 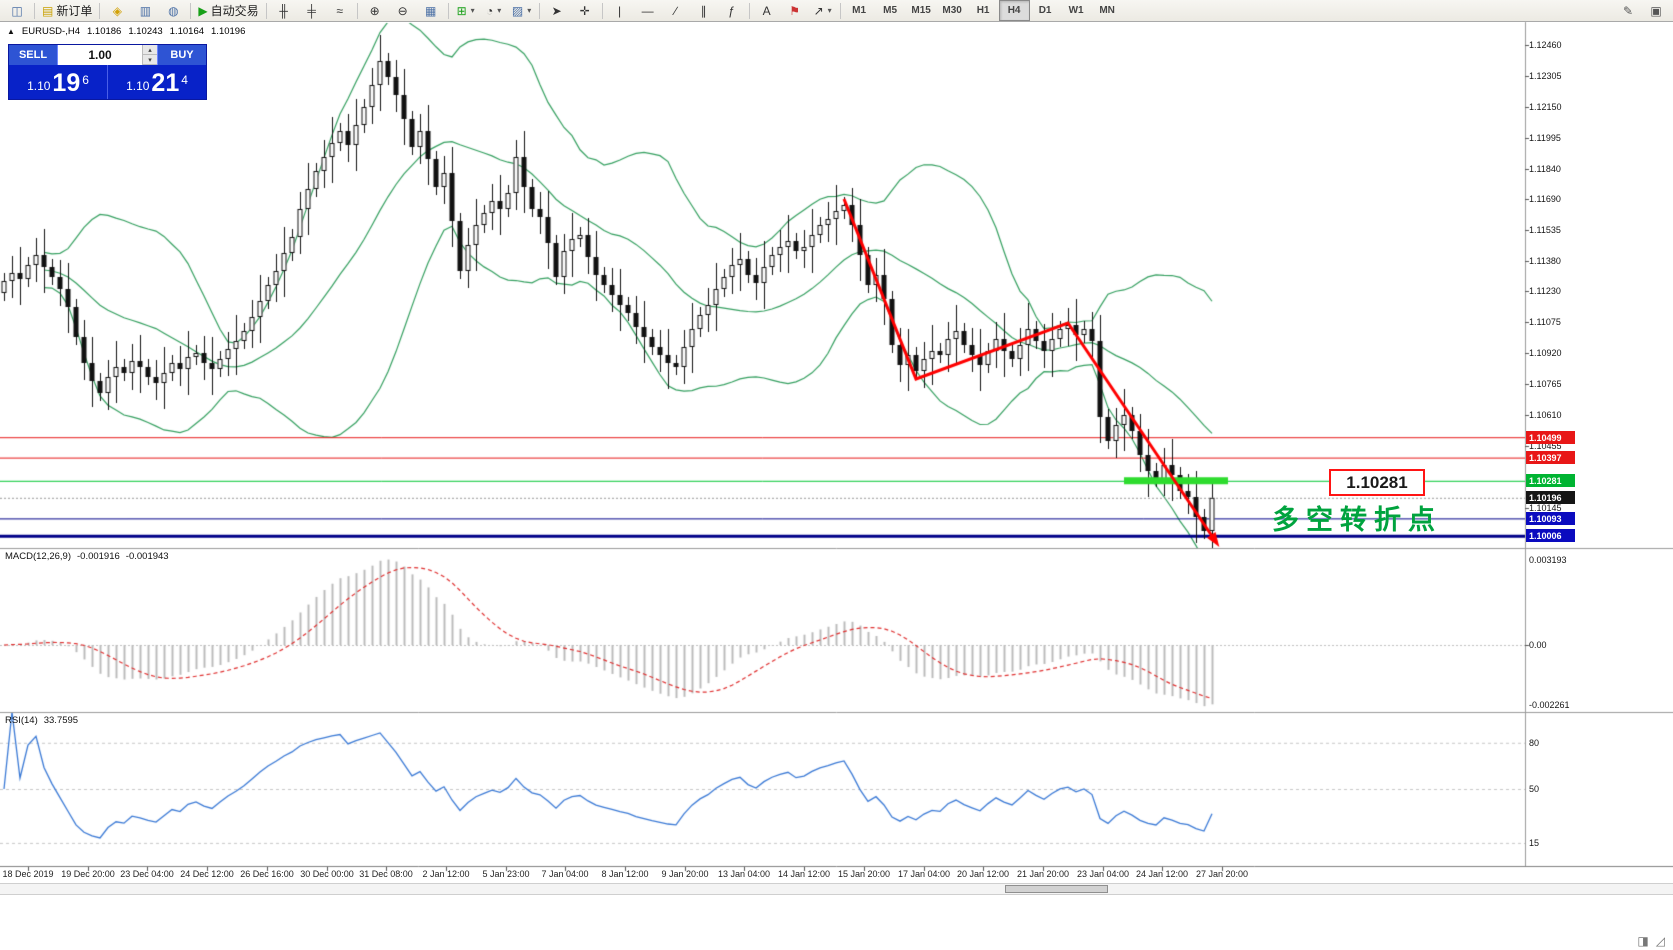 What do you see at coordinates (147, 556) in the screenshot?
I see `macd-value-signal: -0.001943` at bounding box center [147, 556].